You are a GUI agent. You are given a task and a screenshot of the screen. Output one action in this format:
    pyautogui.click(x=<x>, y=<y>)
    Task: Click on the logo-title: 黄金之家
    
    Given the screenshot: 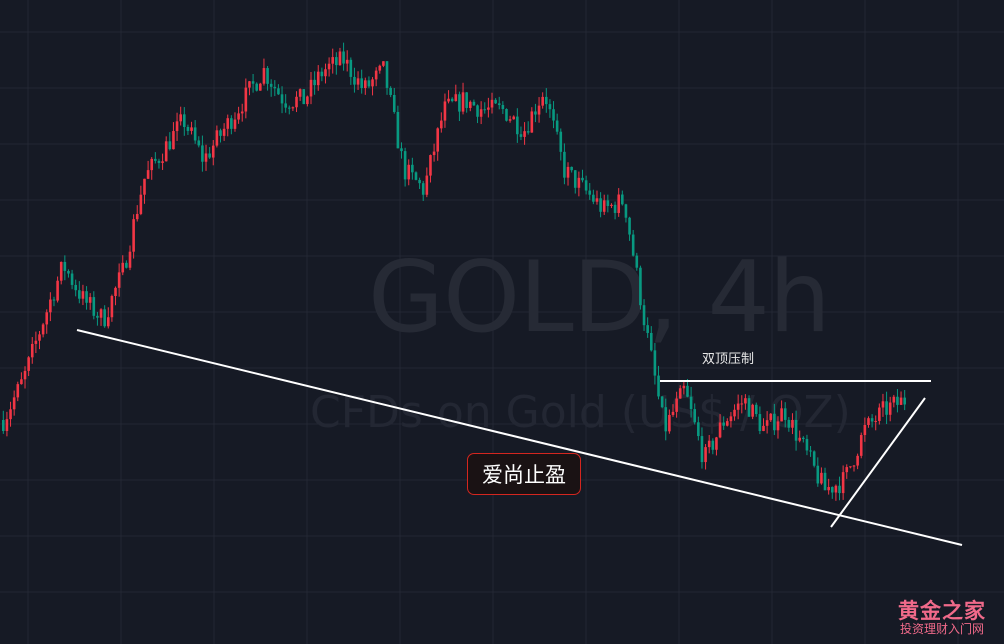 What is the action you would take?
    pyautogui.click(x=942, y=611)
    